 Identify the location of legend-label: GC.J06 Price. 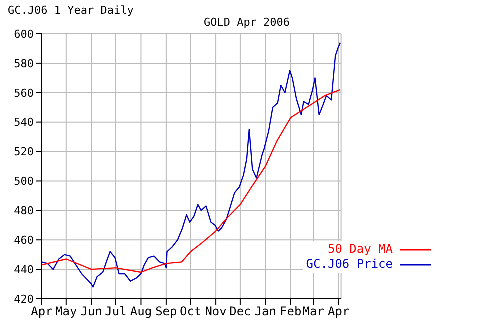
(349, 264).